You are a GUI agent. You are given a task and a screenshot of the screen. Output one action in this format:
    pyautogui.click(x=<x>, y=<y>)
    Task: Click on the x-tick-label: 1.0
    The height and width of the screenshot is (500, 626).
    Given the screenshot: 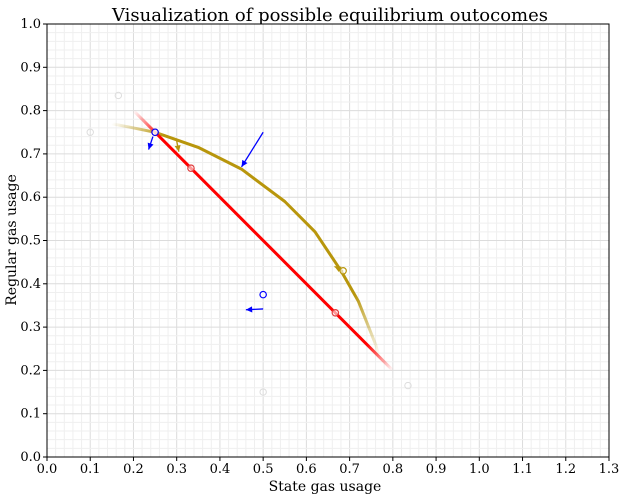 What is the action you would take?
    pyautogui.click(x=479, y=469)
    